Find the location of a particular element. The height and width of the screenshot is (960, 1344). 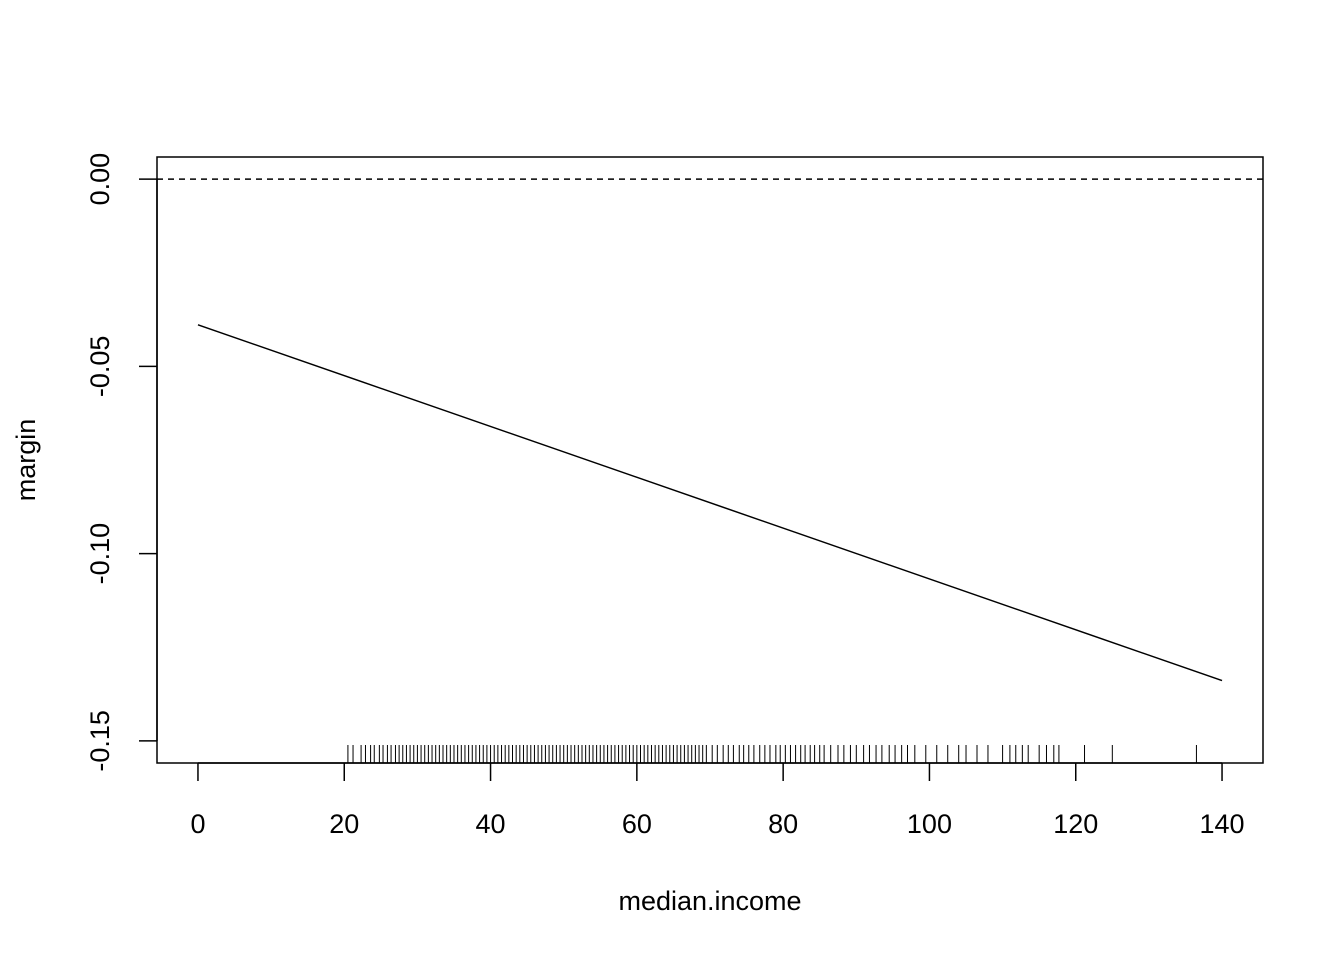

x-tick-label: 100 is located at coordinates (929, 824).